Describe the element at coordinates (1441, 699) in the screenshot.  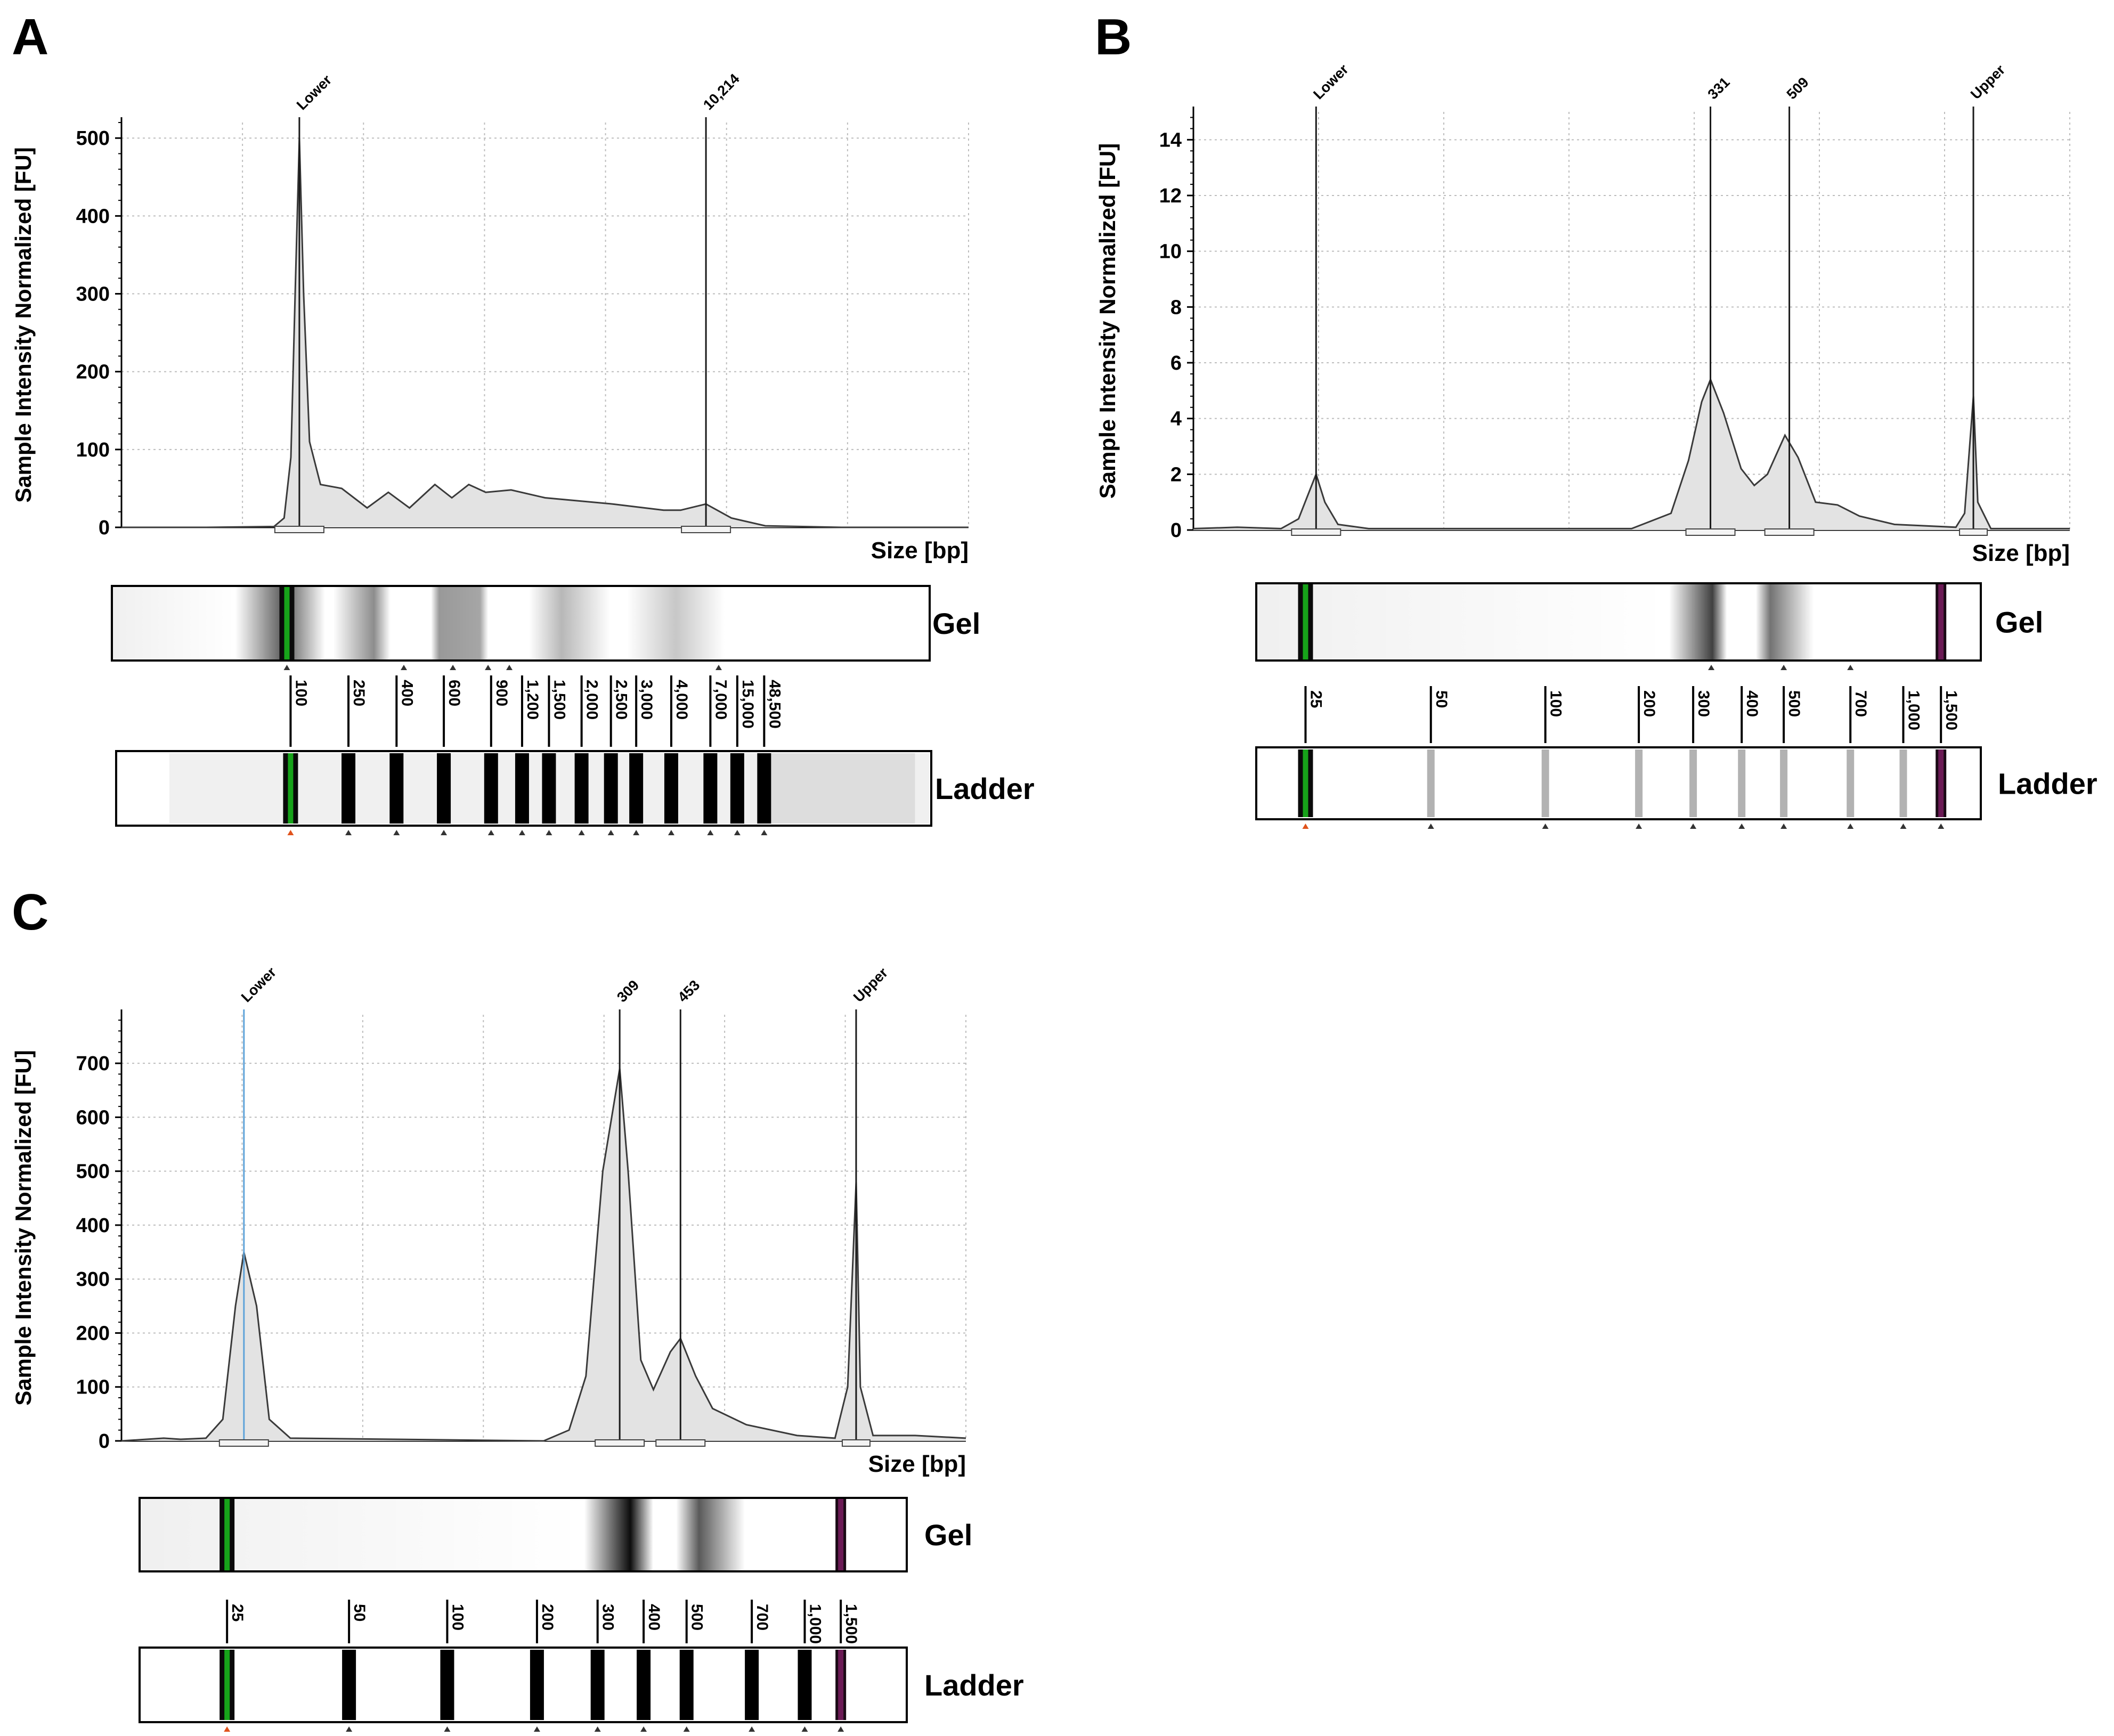
I see `size-label: 50` at that location.